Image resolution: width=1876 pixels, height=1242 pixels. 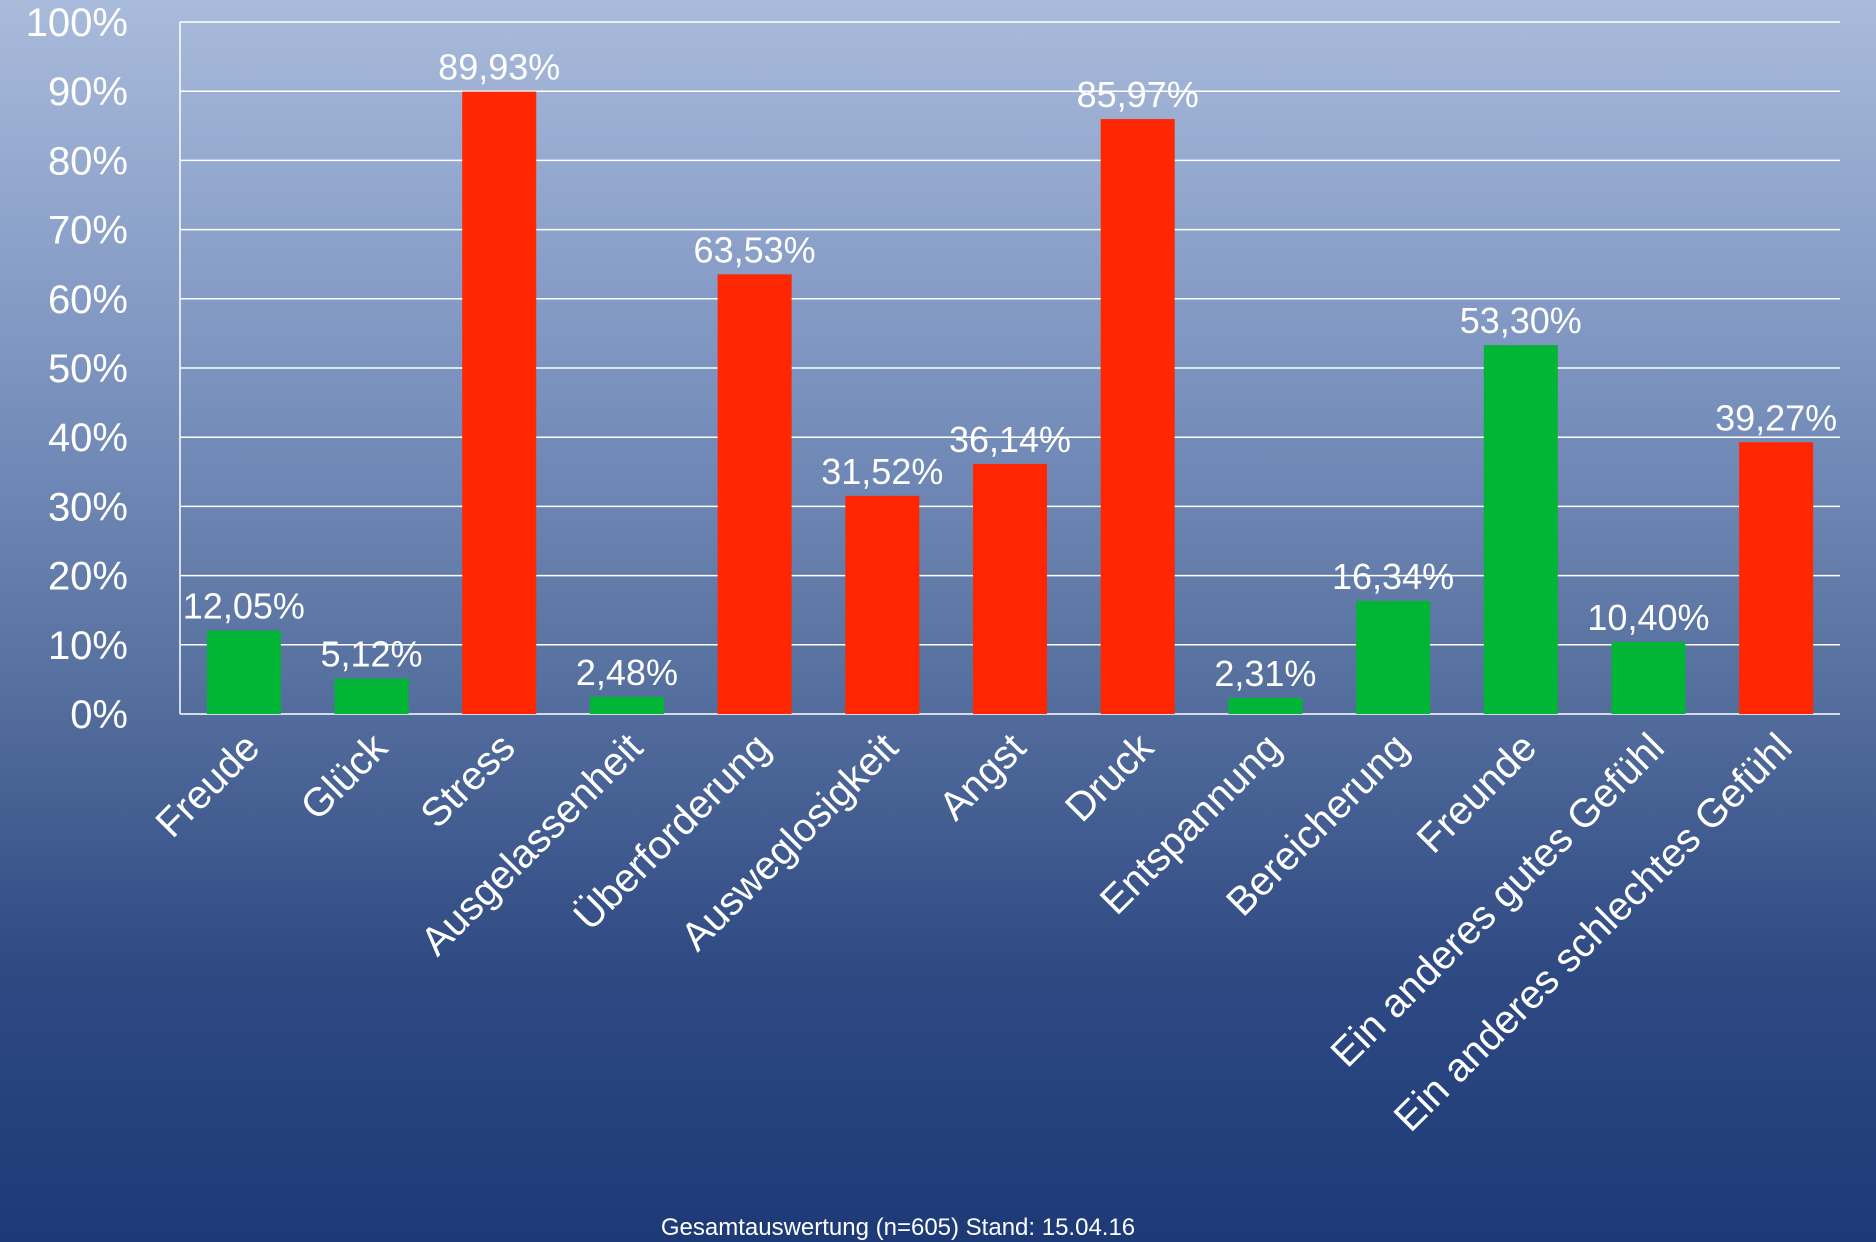 What do you see at coordinates (99, 715) in the screenshot?
I see `y-tick-label: 0%` at bounding box center [99, 715].